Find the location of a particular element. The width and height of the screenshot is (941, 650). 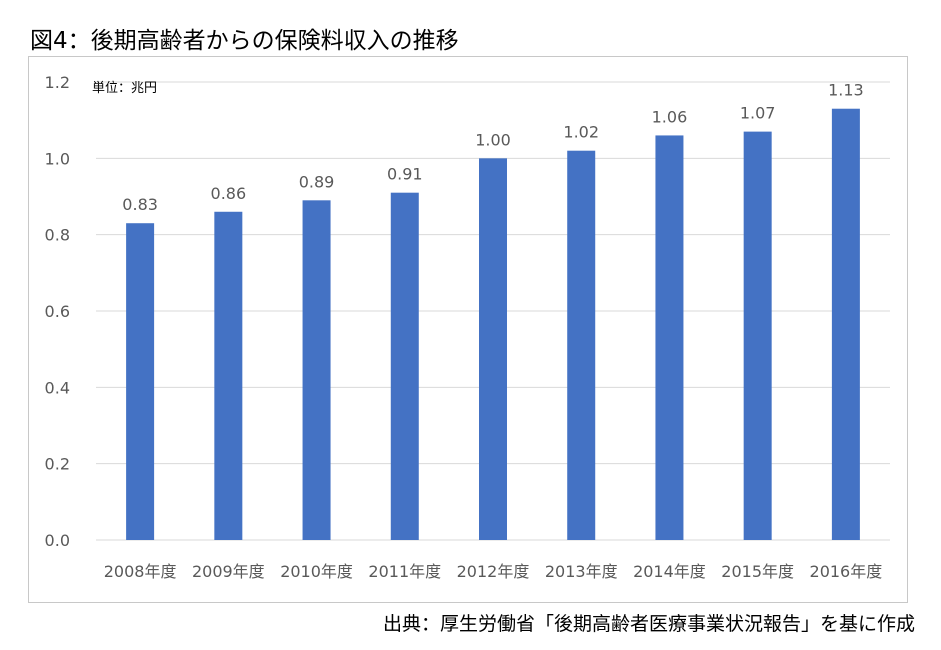

data-label: 0.83 is located at coordinates (140, 204).